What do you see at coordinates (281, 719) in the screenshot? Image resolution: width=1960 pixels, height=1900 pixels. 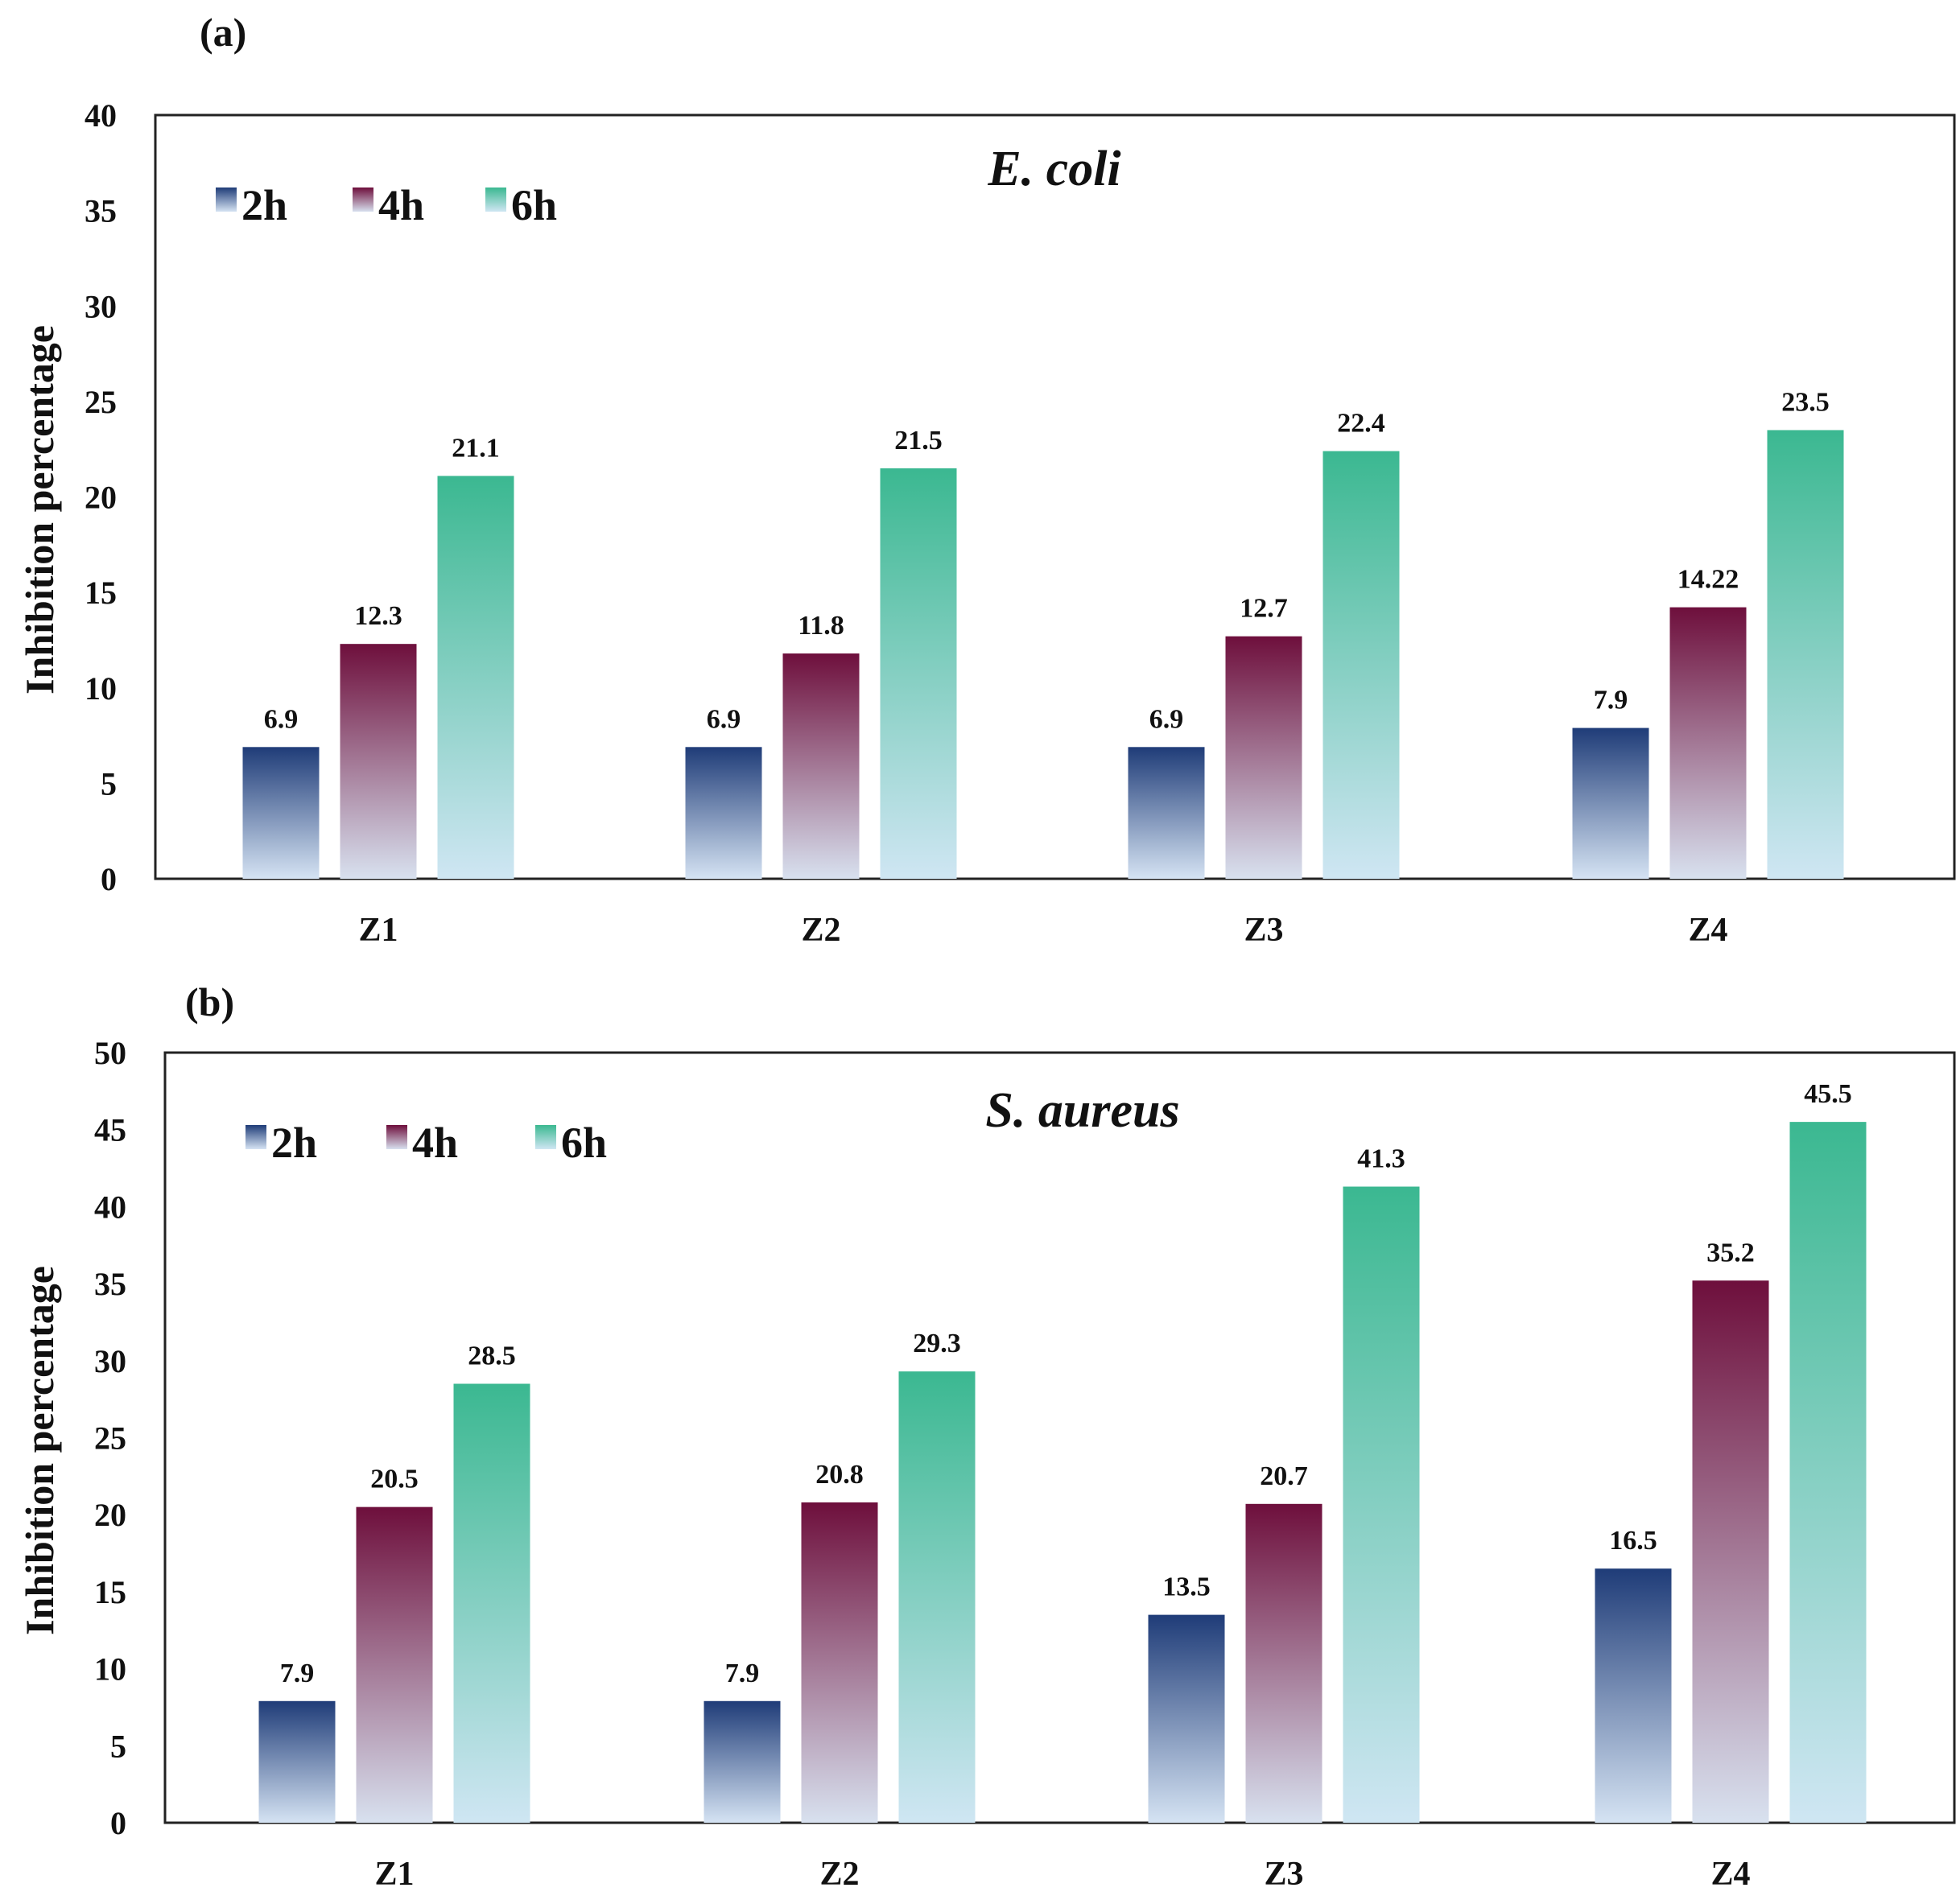 I see `data-label-z1-2h: 6.9` at bounding box center [281, 719].